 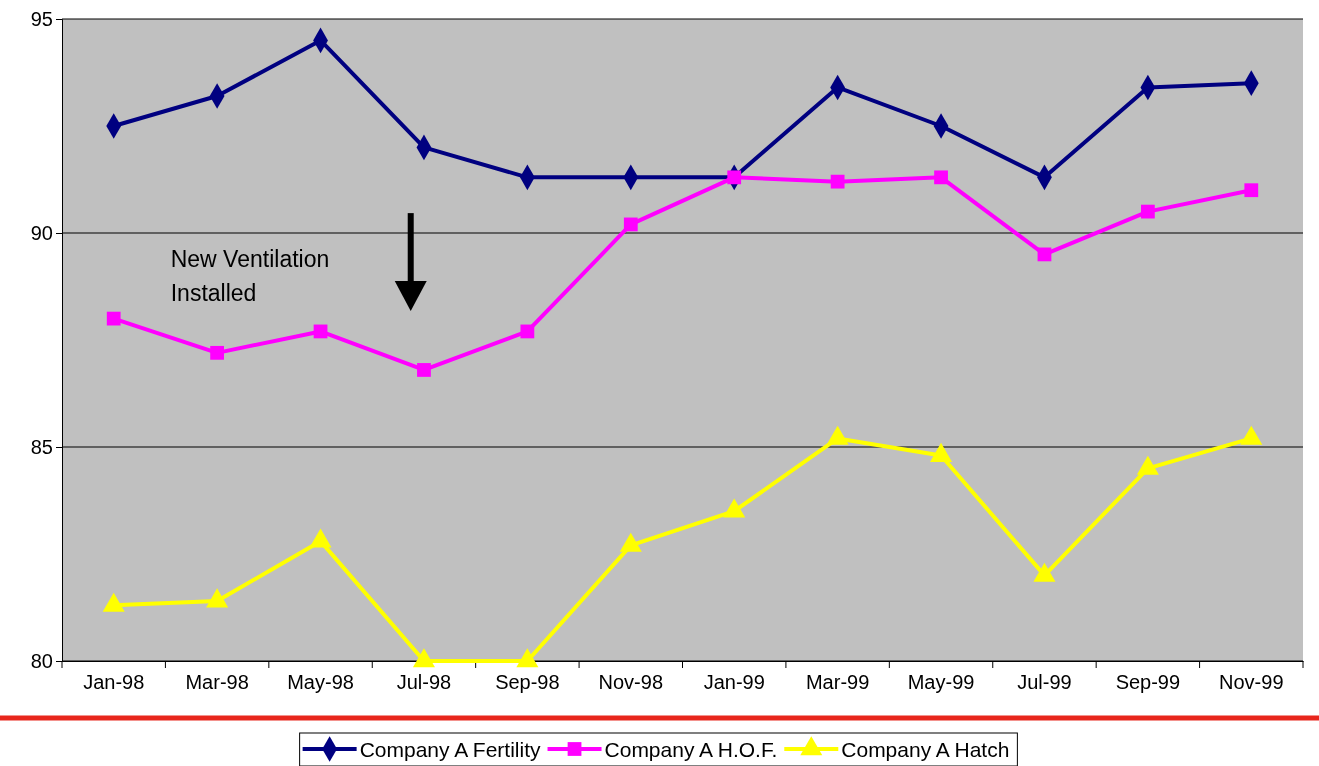 What do you see at coordinates (250, 276) in the screenshot?
I see `annotation: New Ventilation Installed` at bounding box center [250, 276].